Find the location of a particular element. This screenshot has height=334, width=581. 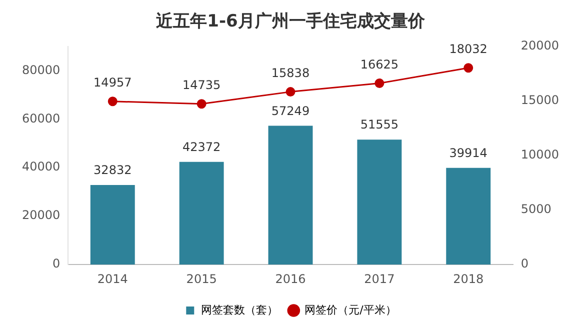

data-label: 57249 is located at coordinates (290, 111).